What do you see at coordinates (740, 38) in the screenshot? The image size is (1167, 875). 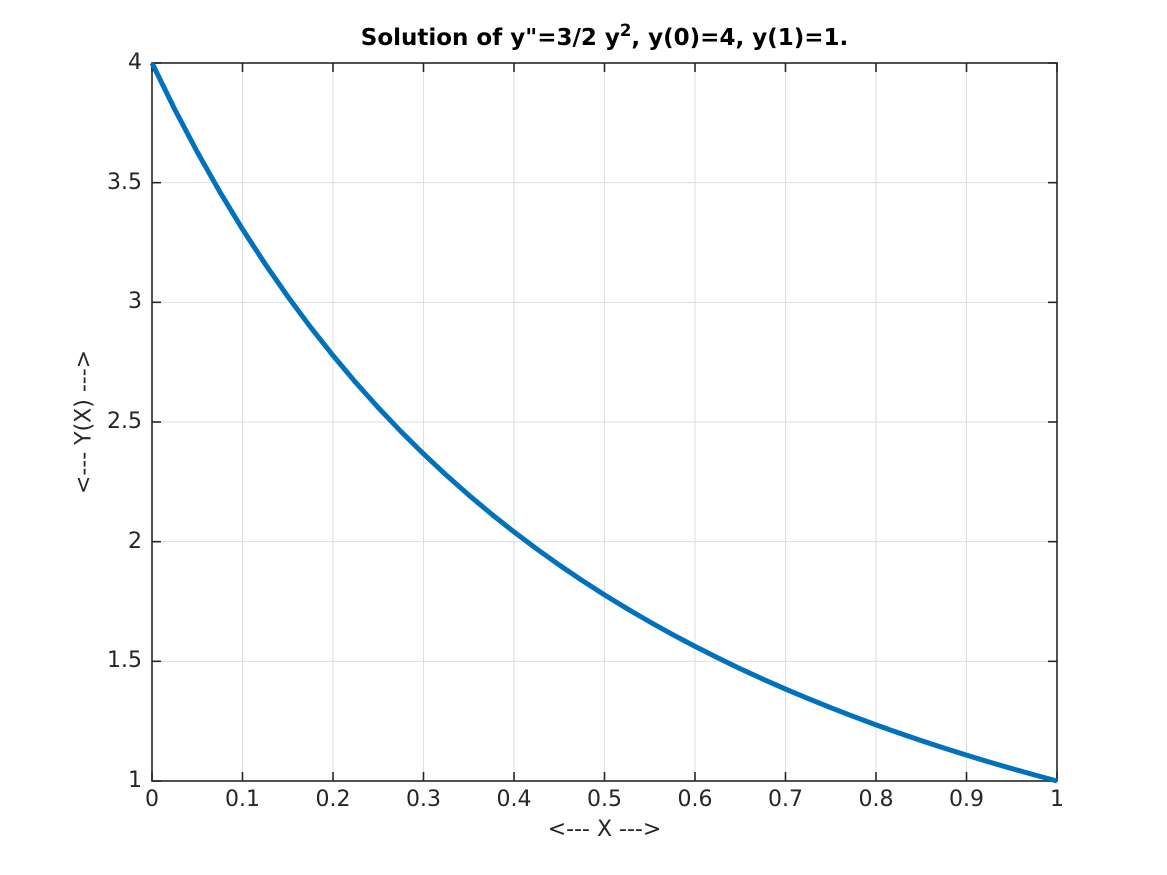 I see `chart-title-post: , y(0)=4, y(1)=1.` at bounding box center [740, 38].